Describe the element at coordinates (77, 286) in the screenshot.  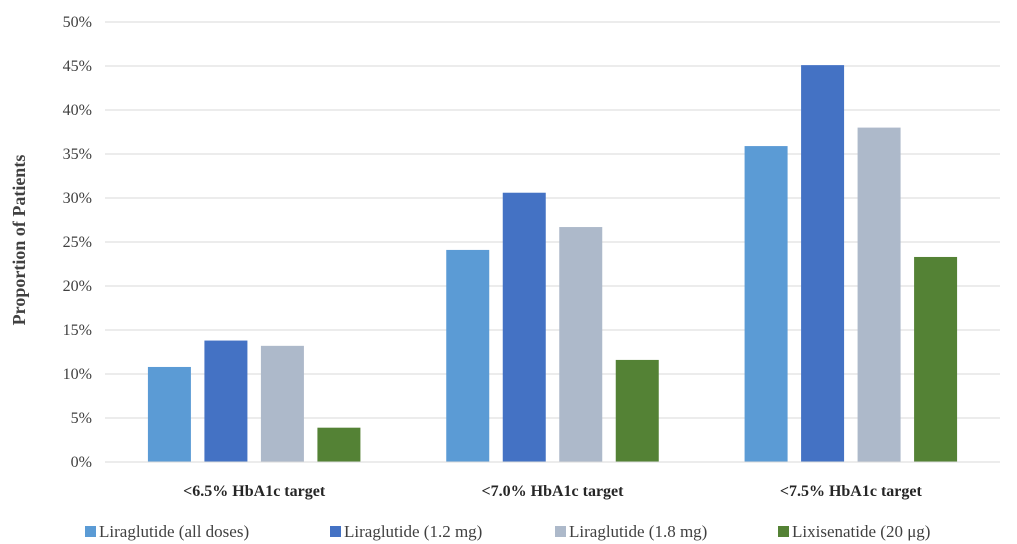
I see `y-tick-label: 20%` at that location.